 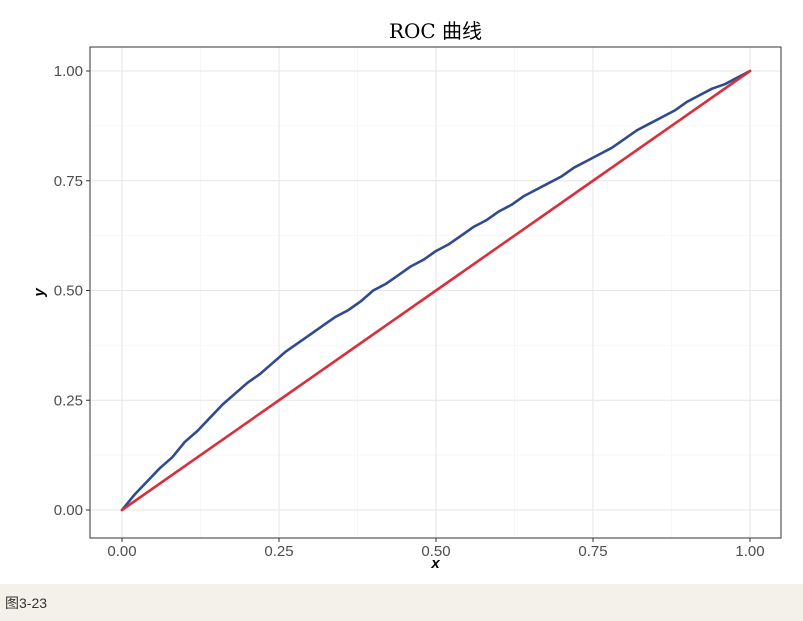 I want to click on x-tick-label: 0.75, so click(x=592, y=551).